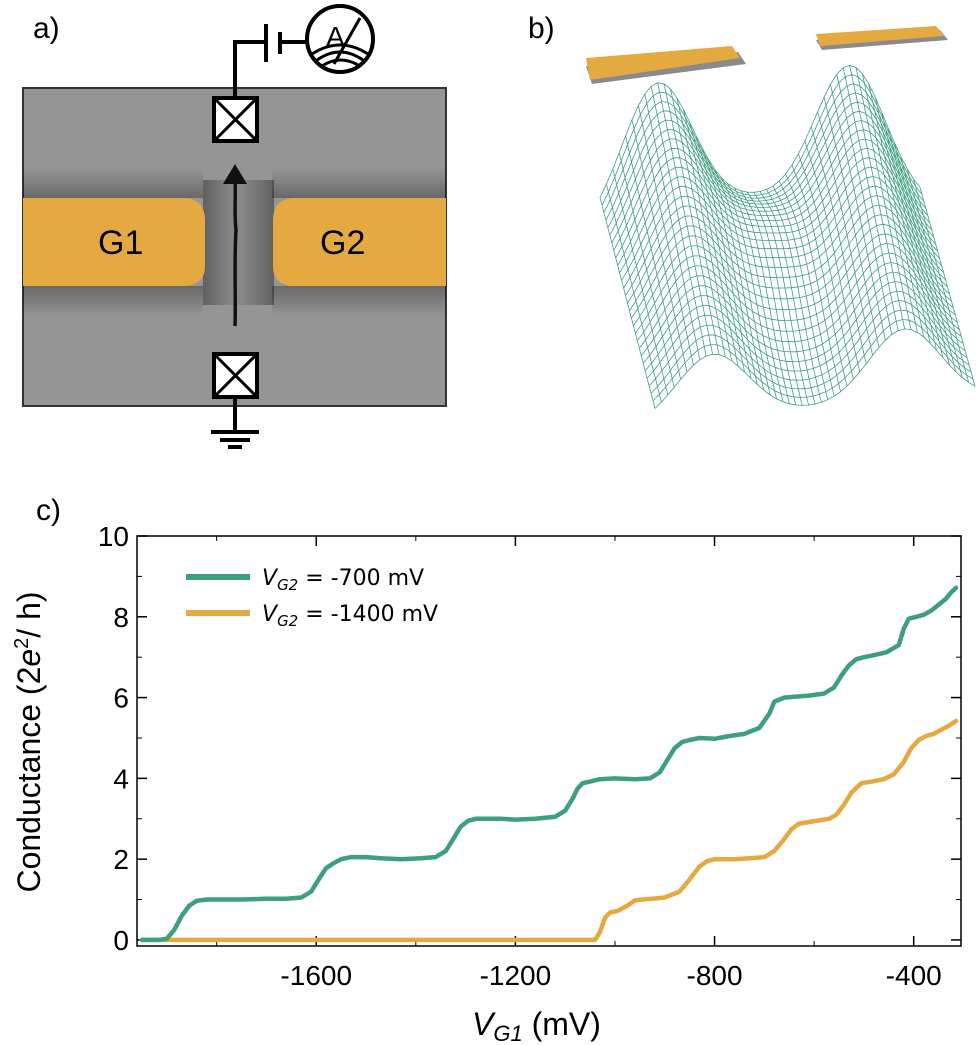  Describe the element at coordinates (914, 975) in the screenshot. I see `x-tick-label: -400` at that location.